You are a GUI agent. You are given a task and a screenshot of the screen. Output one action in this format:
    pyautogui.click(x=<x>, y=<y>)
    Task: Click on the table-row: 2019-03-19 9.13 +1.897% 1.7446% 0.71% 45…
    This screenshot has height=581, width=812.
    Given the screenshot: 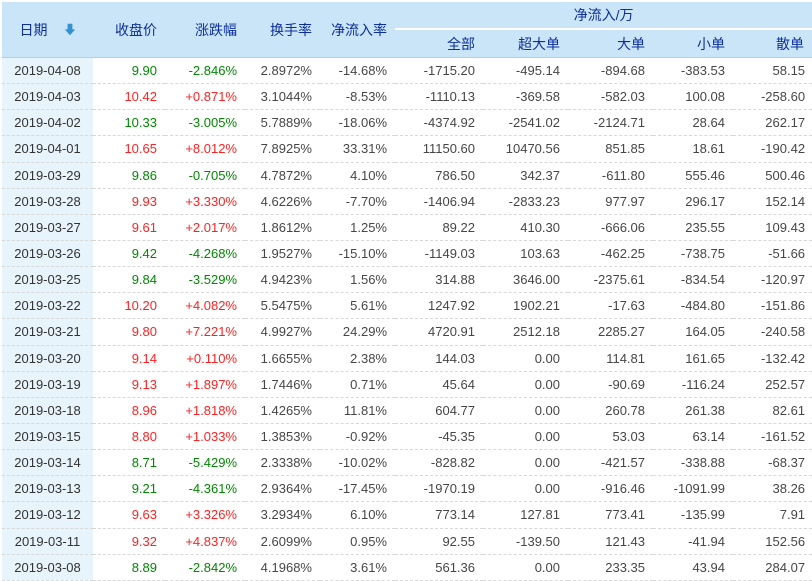 What is the action you would take?
    pyautogui.click(x=407, y=384)
    